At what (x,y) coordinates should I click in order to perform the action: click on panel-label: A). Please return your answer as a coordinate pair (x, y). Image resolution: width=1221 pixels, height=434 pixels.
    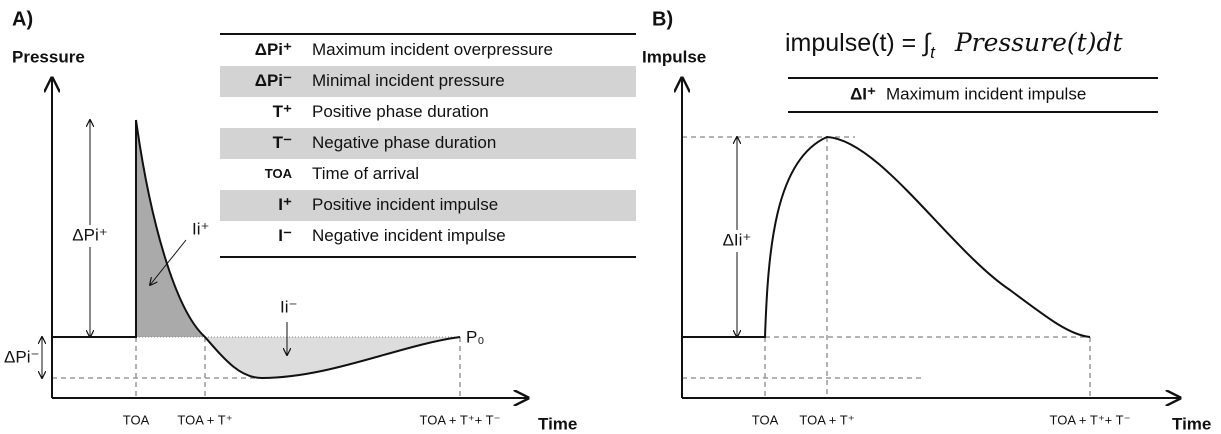
    Looking at the image, I should click on (22, 19).